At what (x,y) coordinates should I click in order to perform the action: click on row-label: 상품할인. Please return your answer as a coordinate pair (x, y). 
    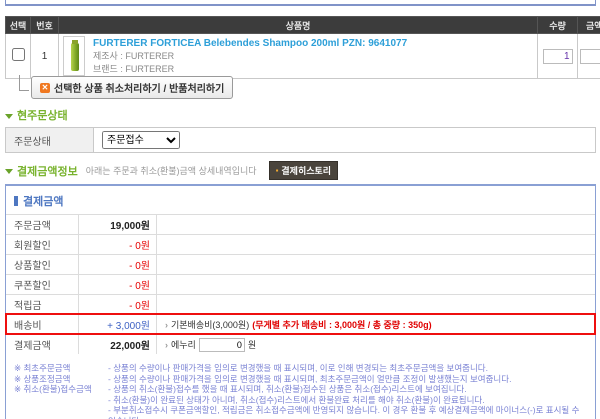
    Looking at the image, I should click on (42, 264).